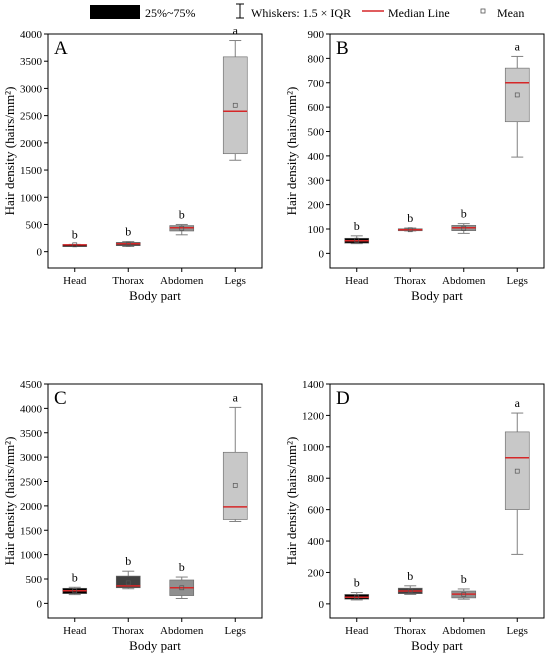 Image resolution: width=550 pixels, height=657 pixels. I want to click on legend-whisker-label: Whiskers: 1.5 × IQR, so click(301, 13).